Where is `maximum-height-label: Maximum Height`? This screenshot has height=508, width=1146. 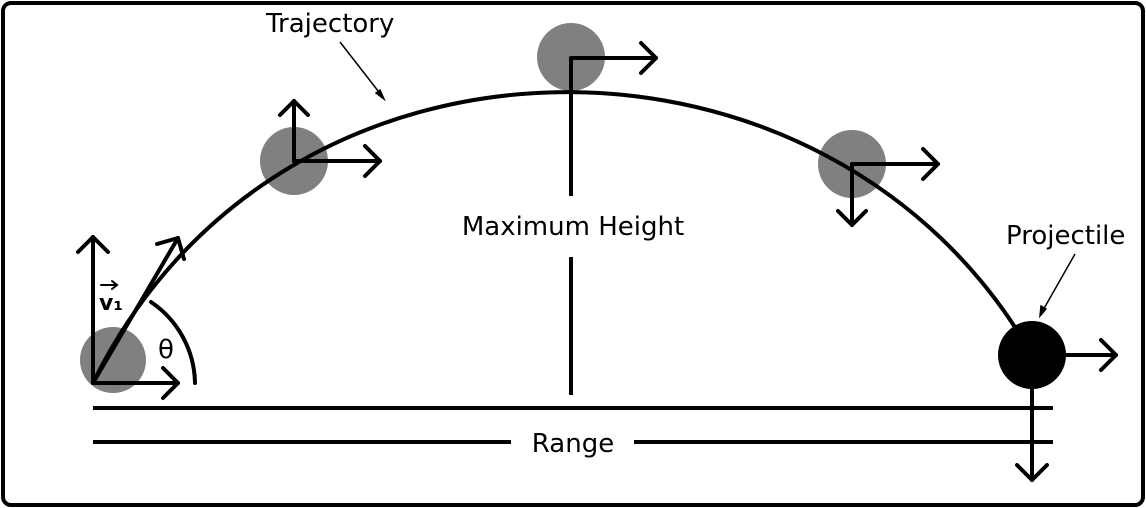 maximum-height-label: Maximum Height is located at coordinates (573, 227).